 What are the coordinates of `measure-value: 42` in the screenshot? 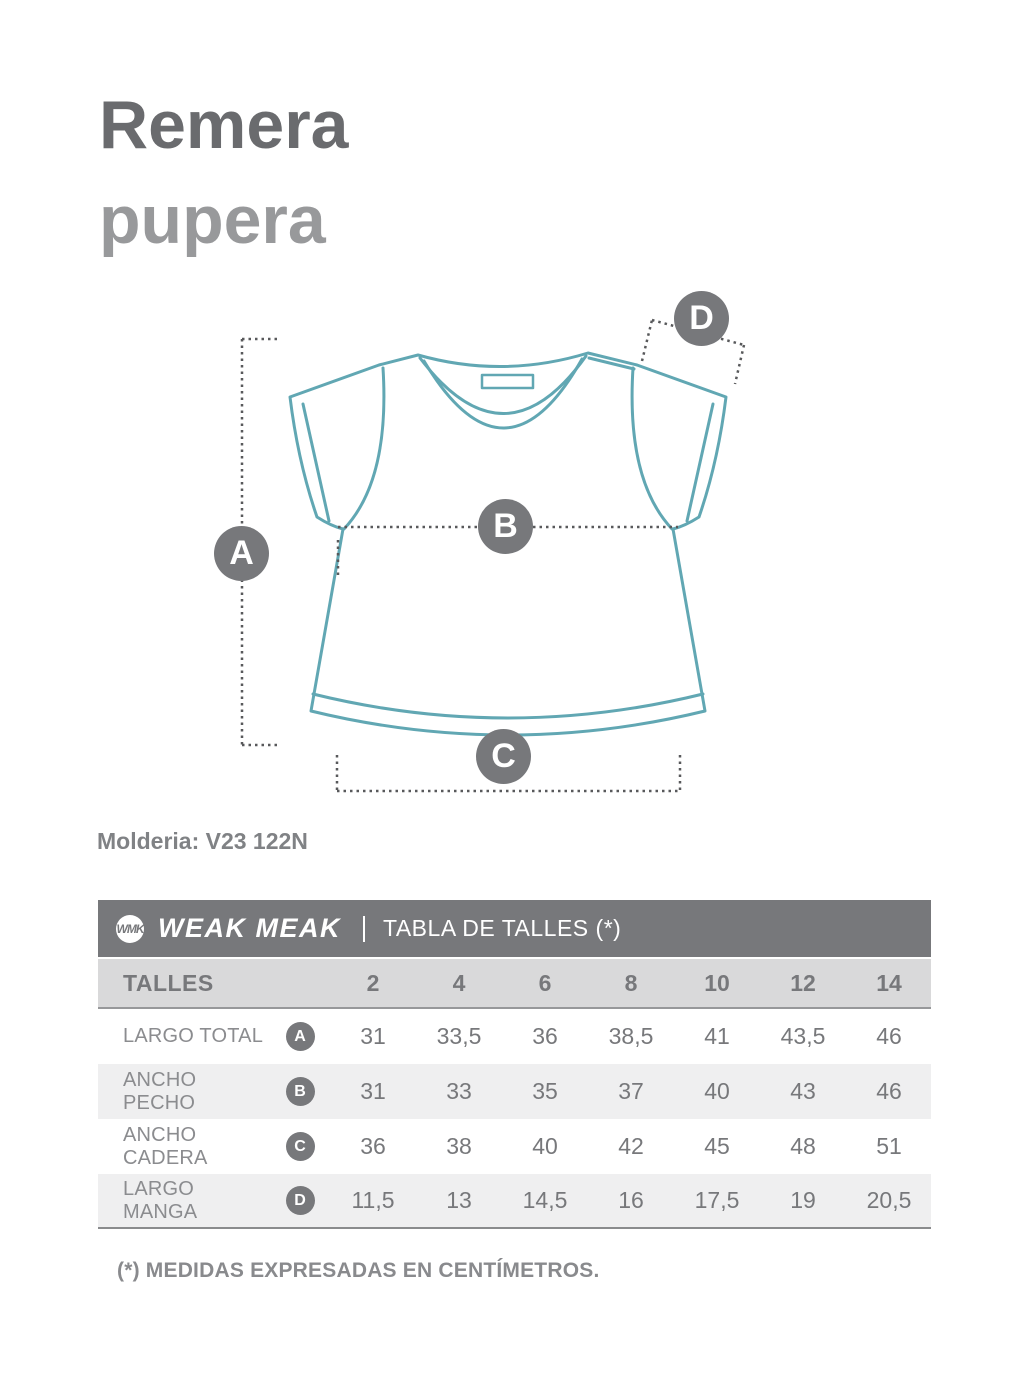 It's located at (631, 1146).